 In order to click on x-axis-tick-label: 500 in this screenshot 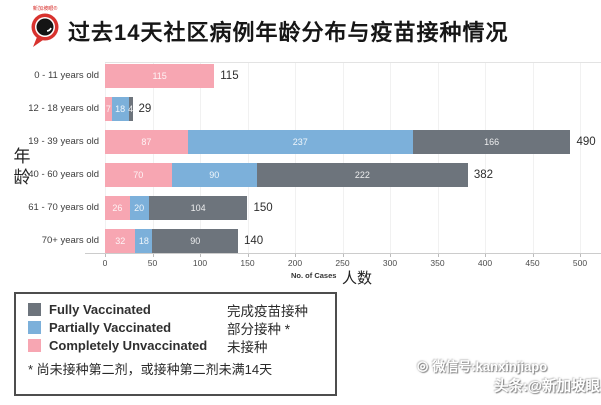, I will do `click(580, 263)`.